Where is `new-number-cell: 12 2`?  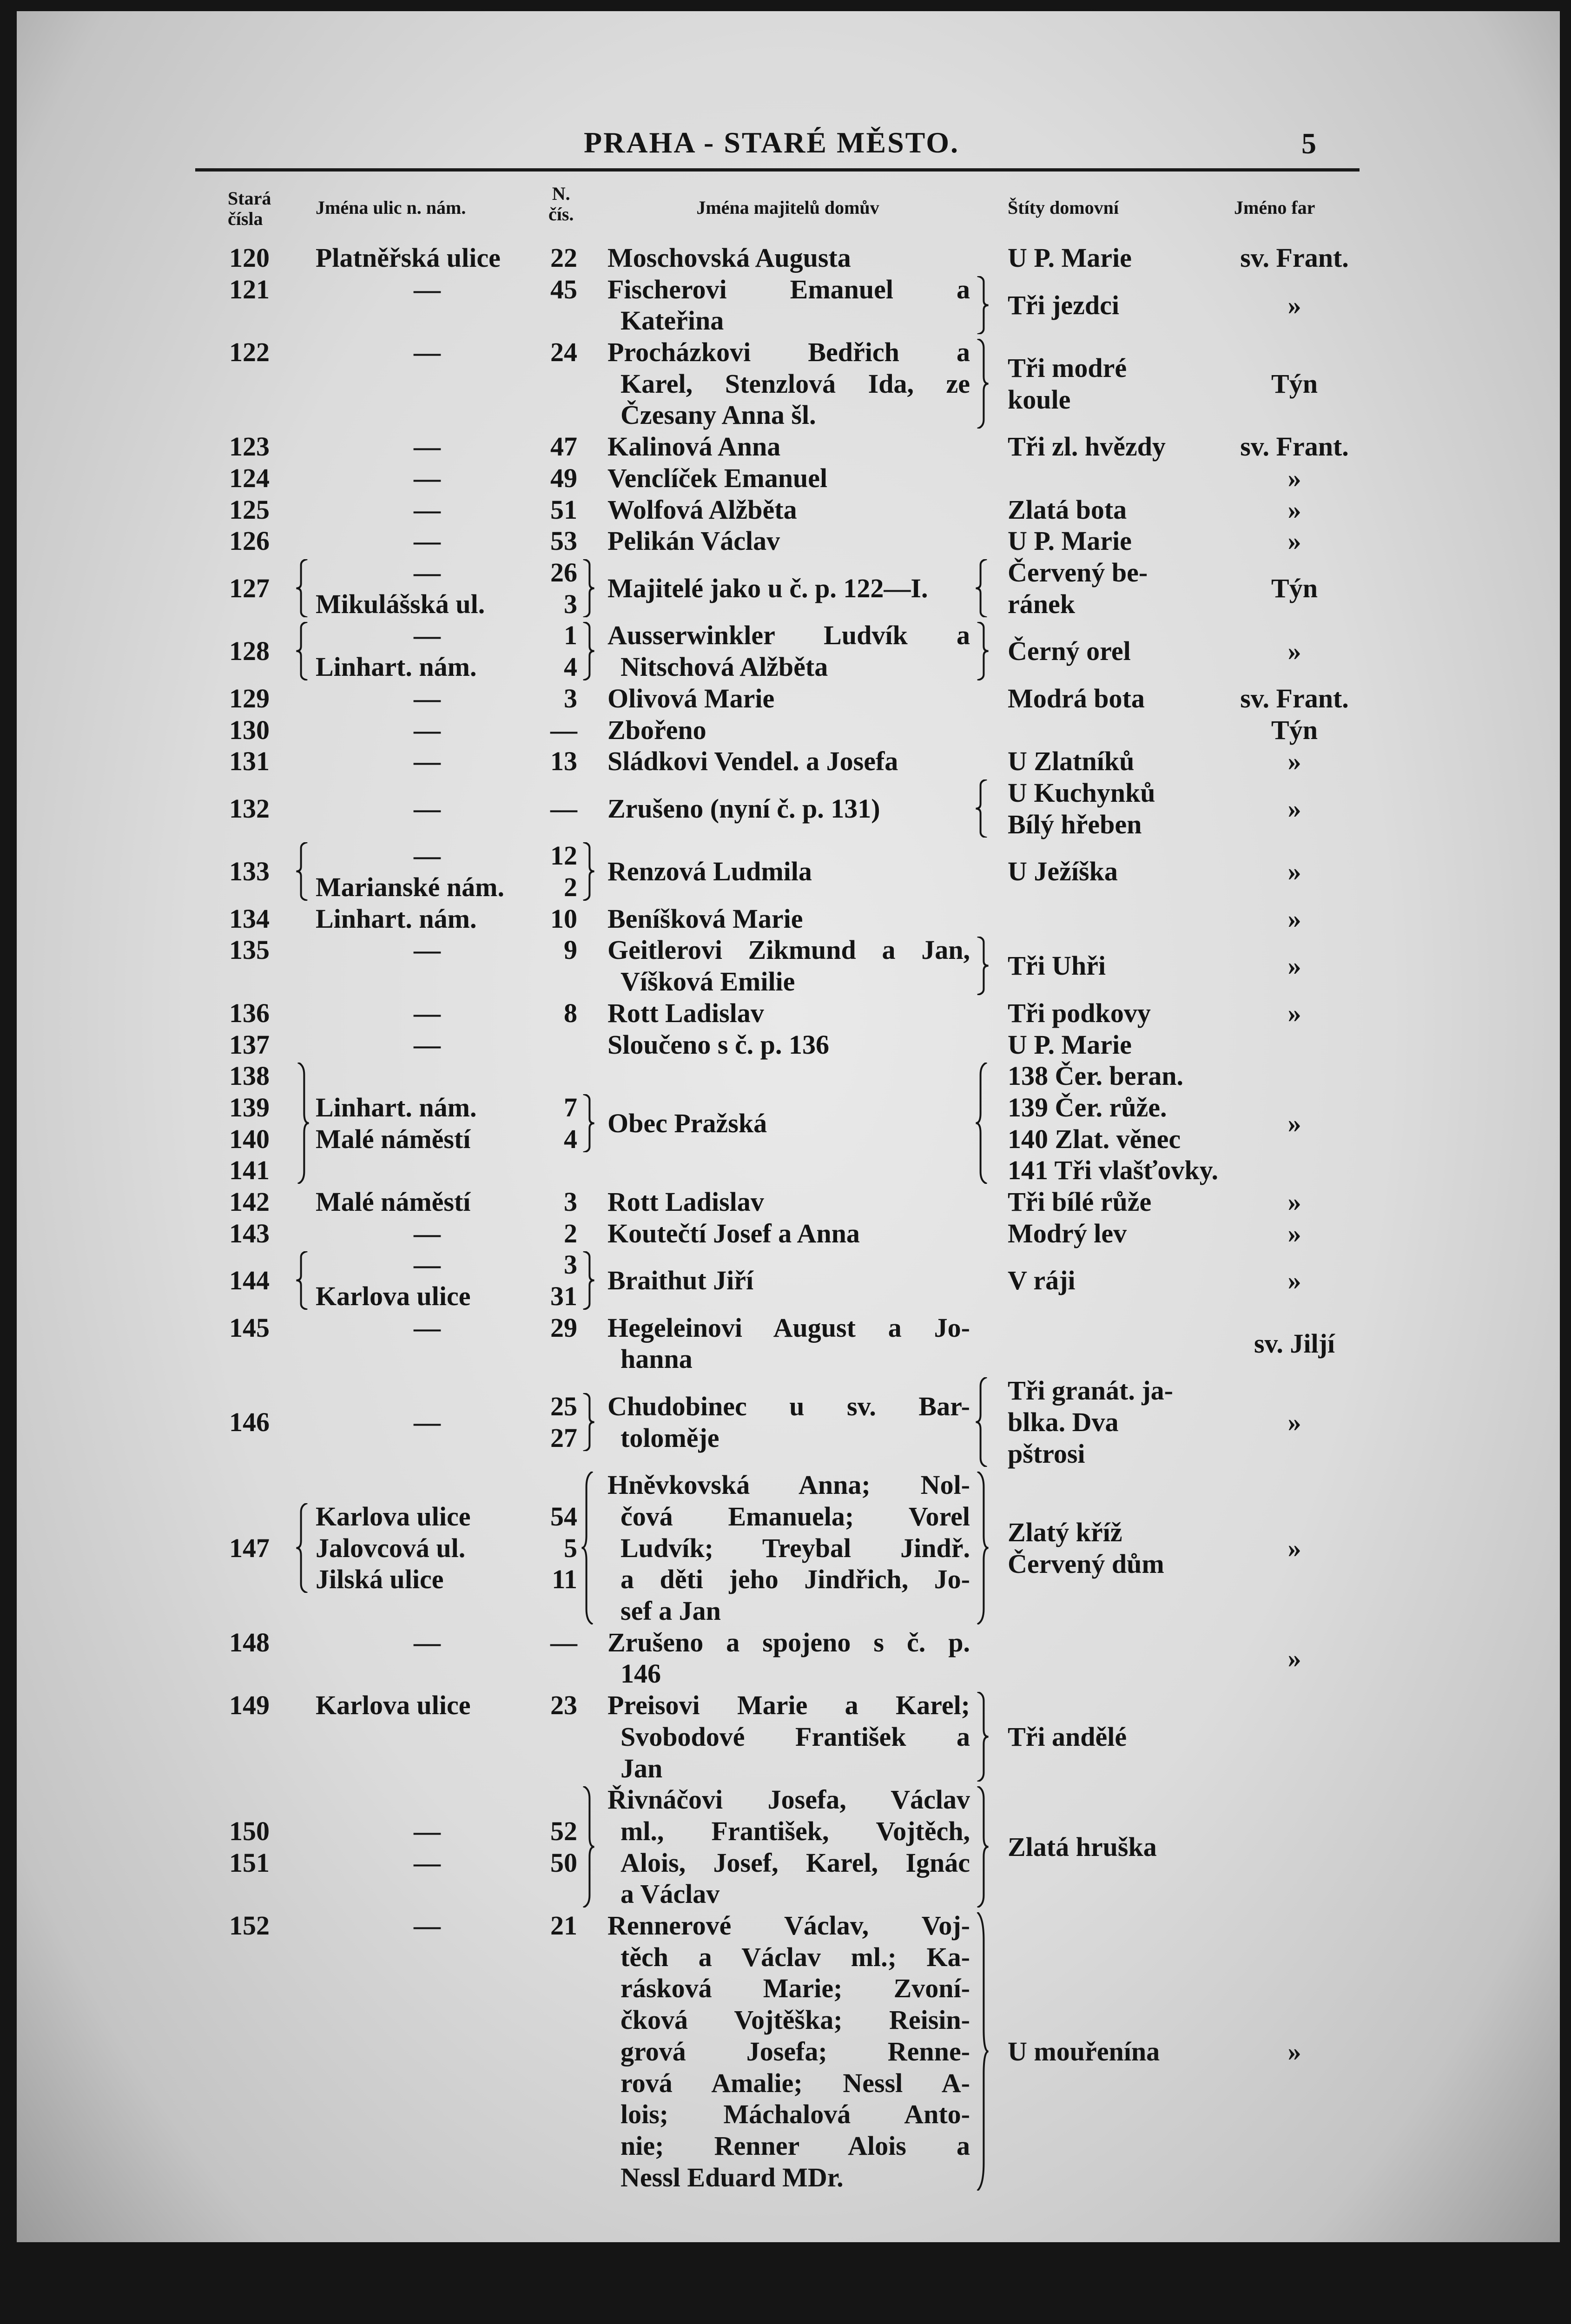 new-number-cell: 12 2 is located at coordinates (556, 871).